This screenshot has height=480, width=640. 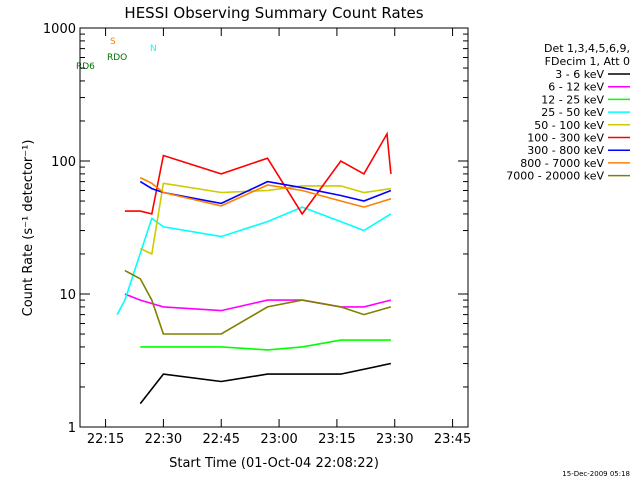 What do you see at coordinates (63, 162) in the screenshot?
I see `y-tick-label-2: 100` at bounding box center [63, 162].